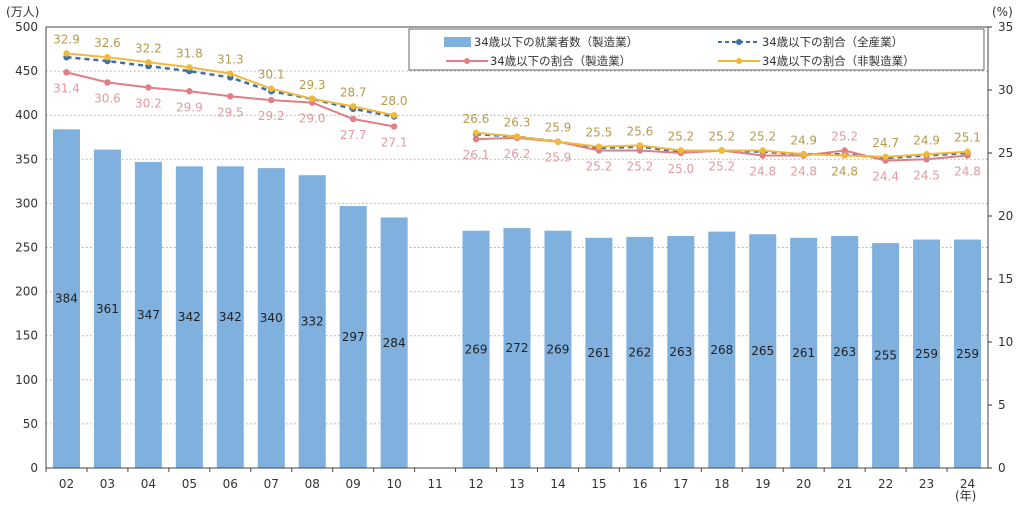  Describe the element at coordinates (26, 203) in the screenshot. I see `left-tick-label: 300` at that location.